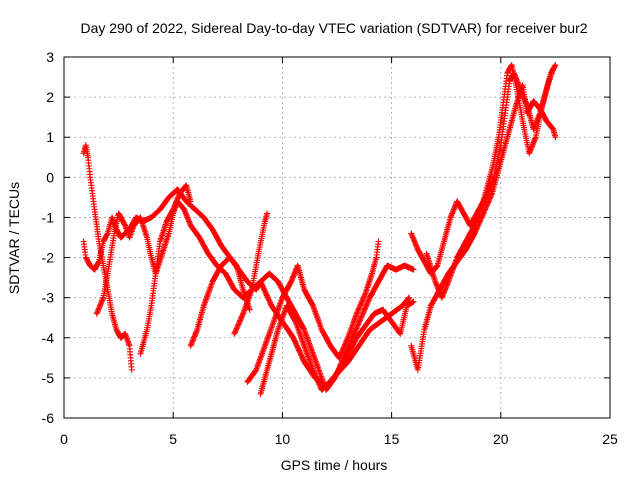 The image size is (640, 480). Describe the element at coordinates (501, 439) in the screenshot. I see `x-tick-label: 20` at that location.